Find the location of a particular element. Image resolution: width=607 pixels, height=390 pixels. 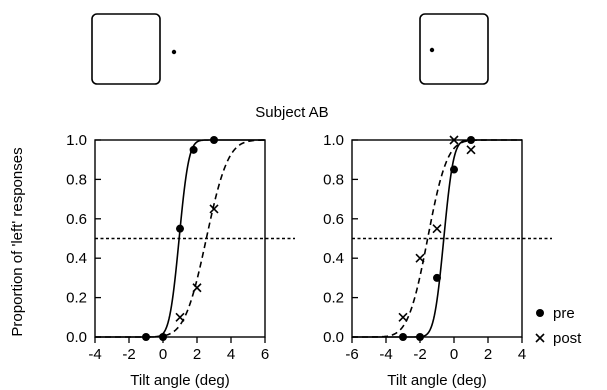

legend-post-marker is located at coordinates (540, 338).